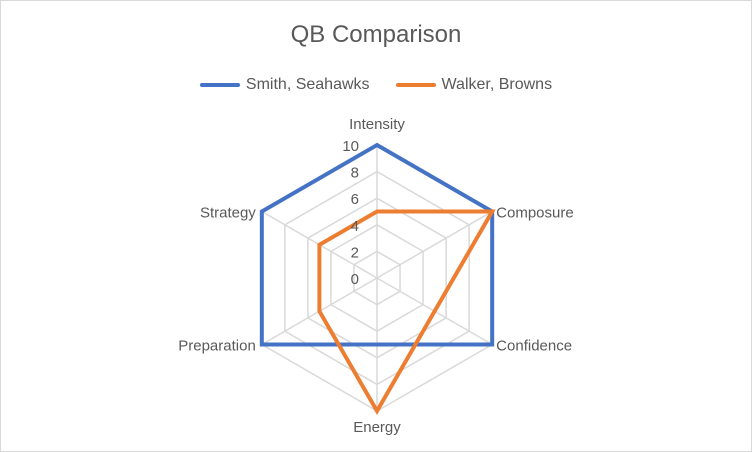  Describe the element at coordinates (497, 84) in the screenshot. I see `legend-label-walker: Walker, Browns` at that location.